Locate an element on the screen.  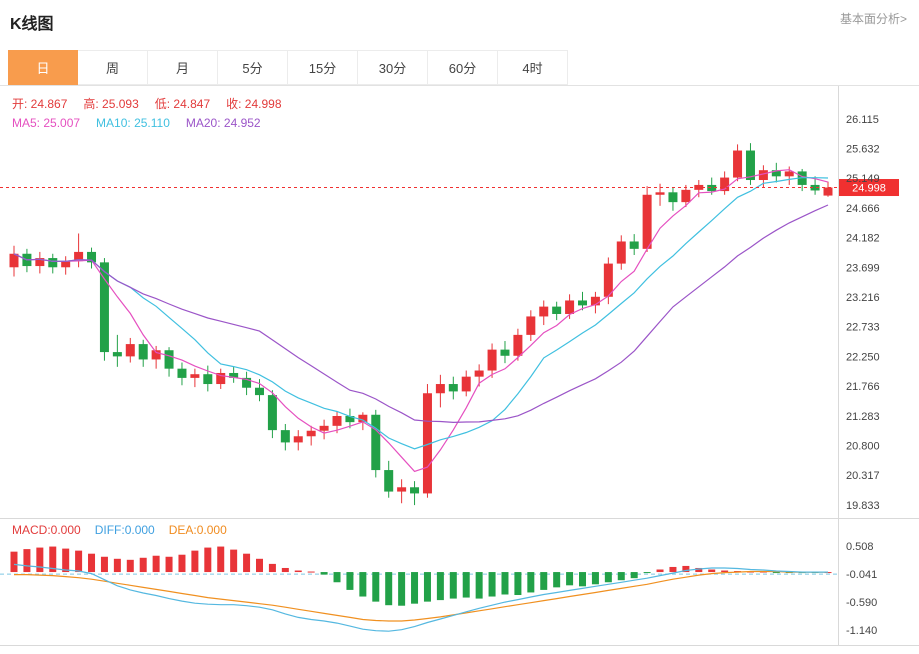
svg-text: 22.733 is located at coordinates (863, 328).